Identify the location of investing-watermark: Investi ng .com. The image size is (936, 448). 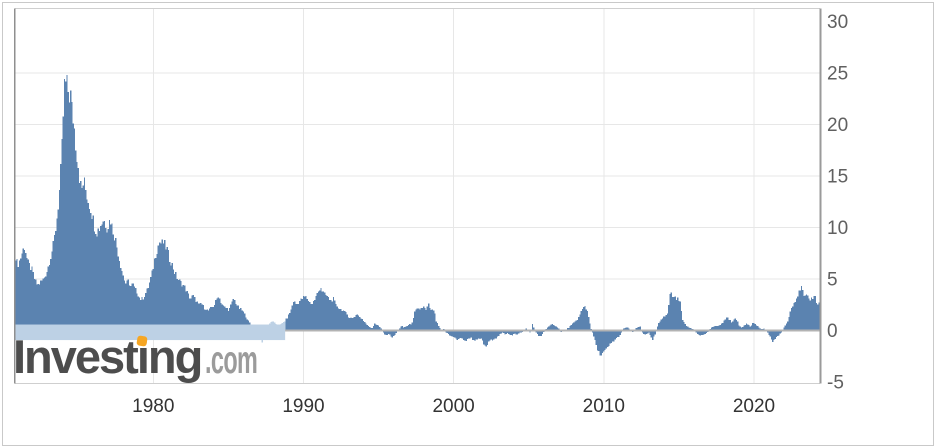
(152, 358).